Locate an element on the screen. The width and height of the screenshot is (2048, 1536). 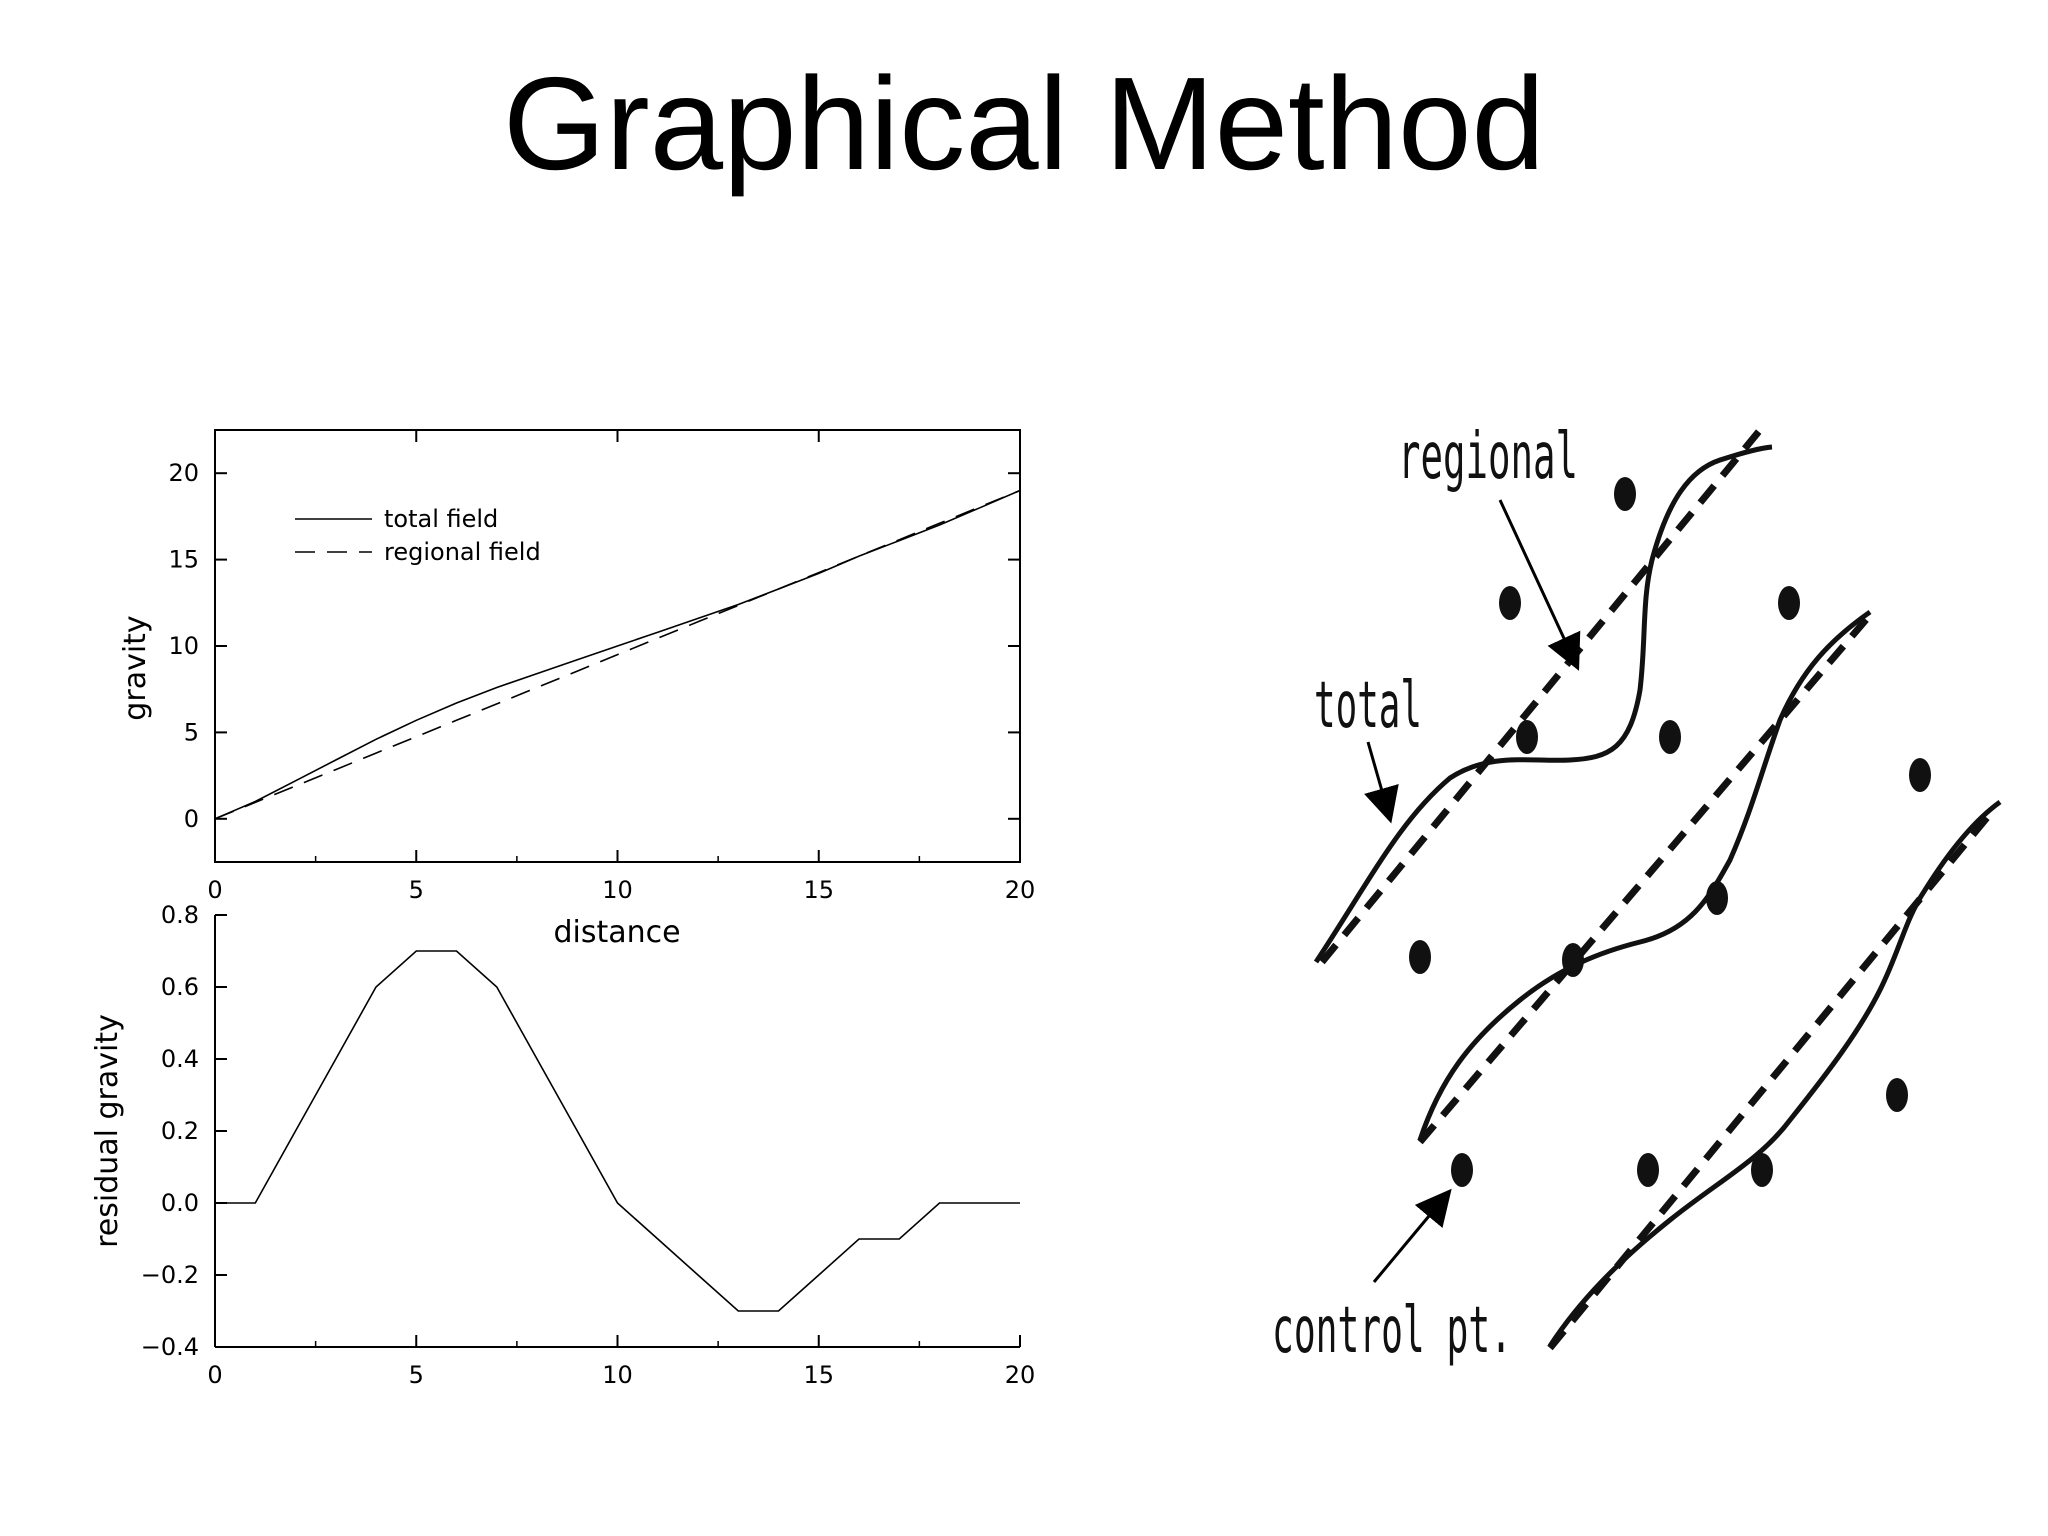
gravity-chart-x-tick-label: 0 is located at coordinates (214, 890).